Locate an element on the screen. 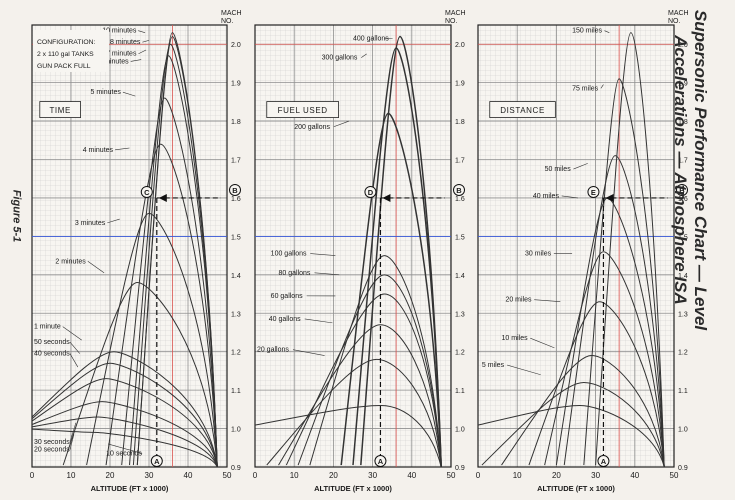  mach-label-line2: NO. is located at coordinates (451, 21).